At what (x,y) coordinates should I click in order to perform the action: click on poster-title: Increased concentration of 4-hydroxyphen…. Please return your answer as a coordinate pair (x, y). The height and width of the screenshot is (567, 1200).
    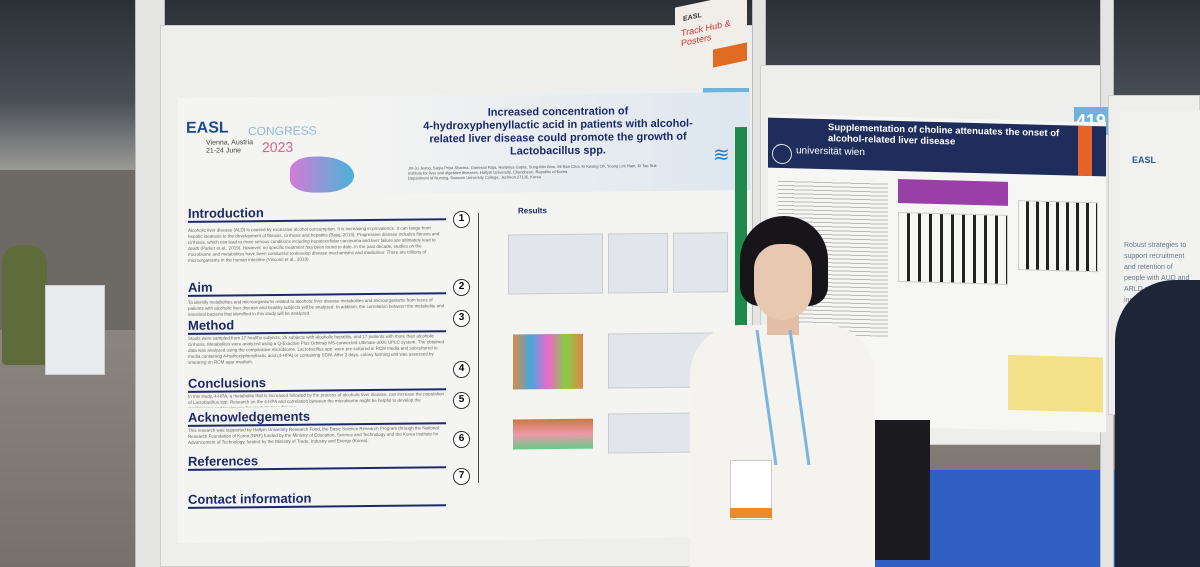
    Looking at the image, I should click on (558, 131).